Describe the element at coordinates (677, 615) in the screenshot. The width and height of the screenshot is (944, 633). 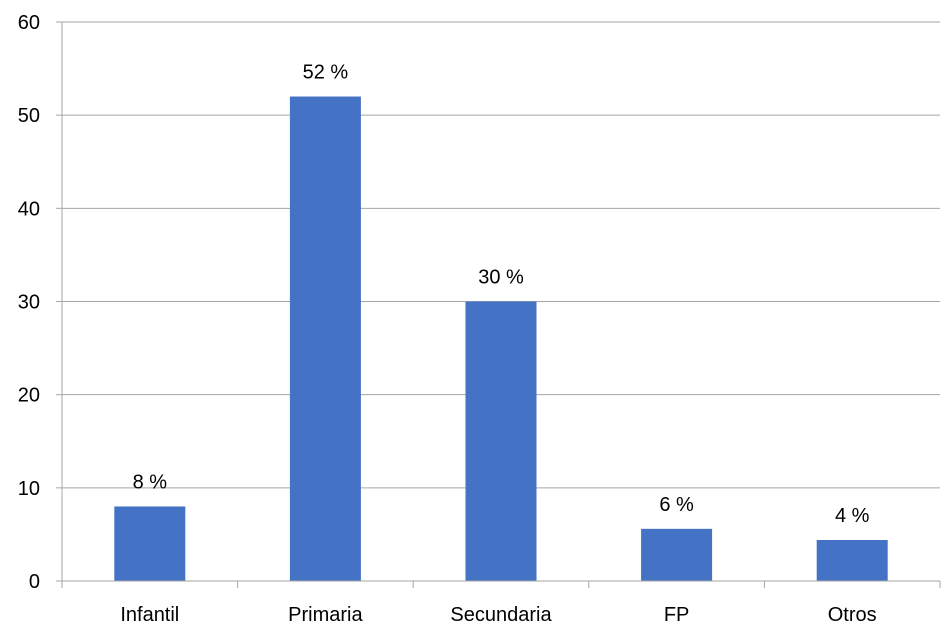
I see `x-category-label: FP` at that location.